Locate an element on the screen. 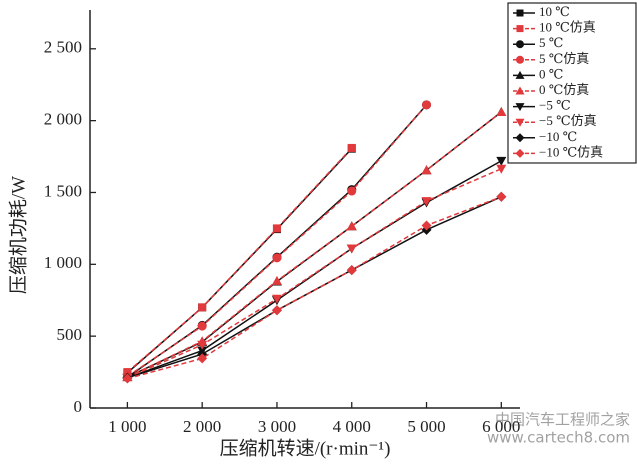 The width and height of the screenshot is (637, 466). y-tick-label: 500 is located at coordinates (70, 334).